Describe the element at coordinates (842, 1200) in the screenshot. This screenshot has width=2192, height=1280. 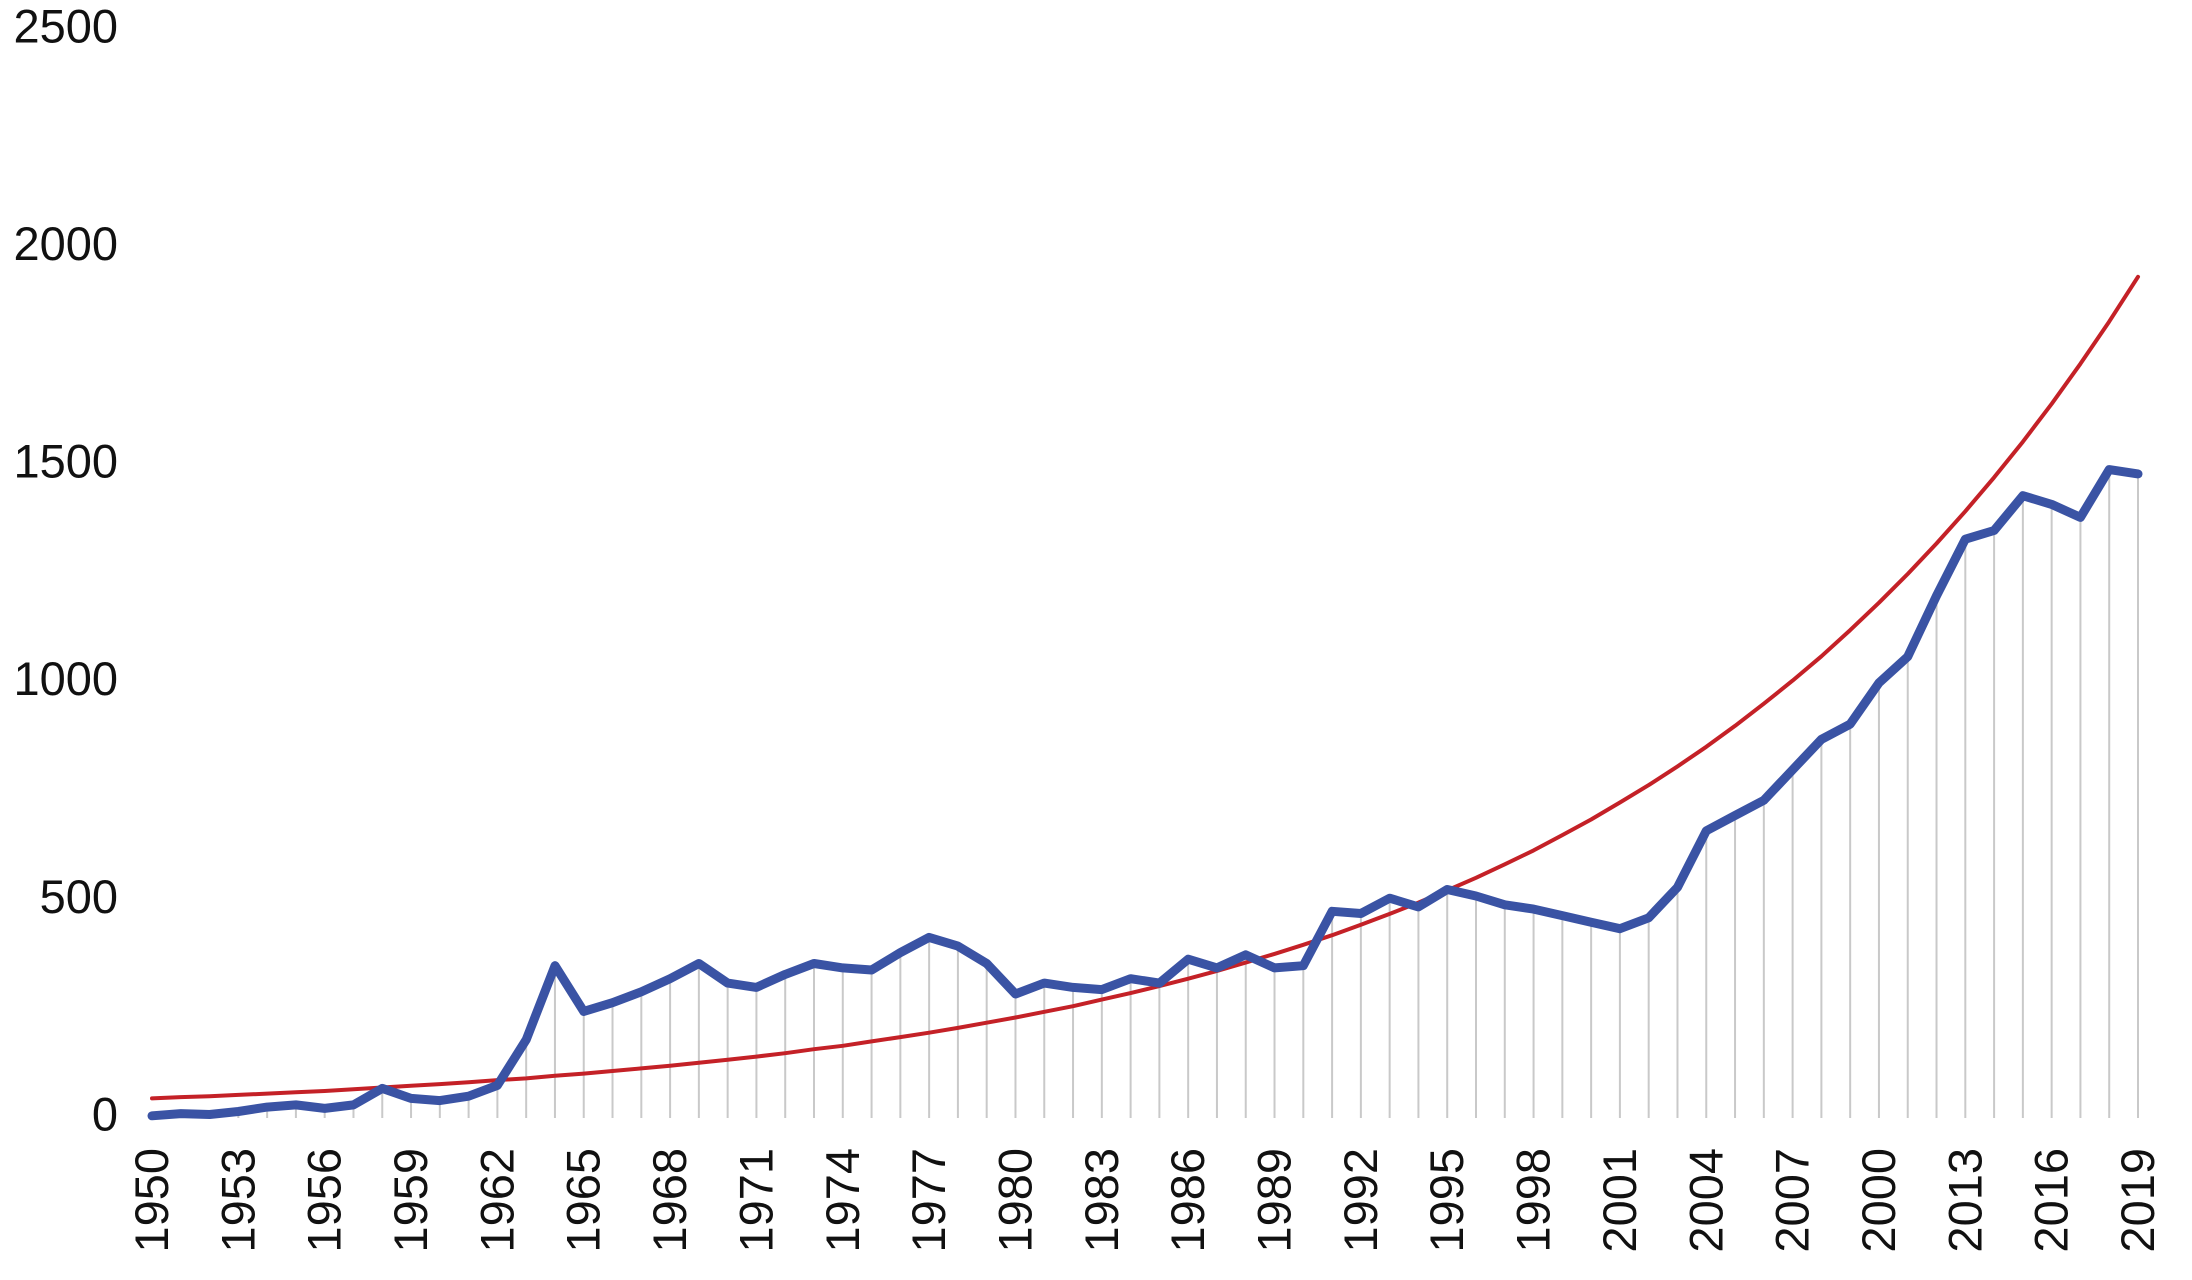
I see `x-axis-tick-label: 1974` at that location.